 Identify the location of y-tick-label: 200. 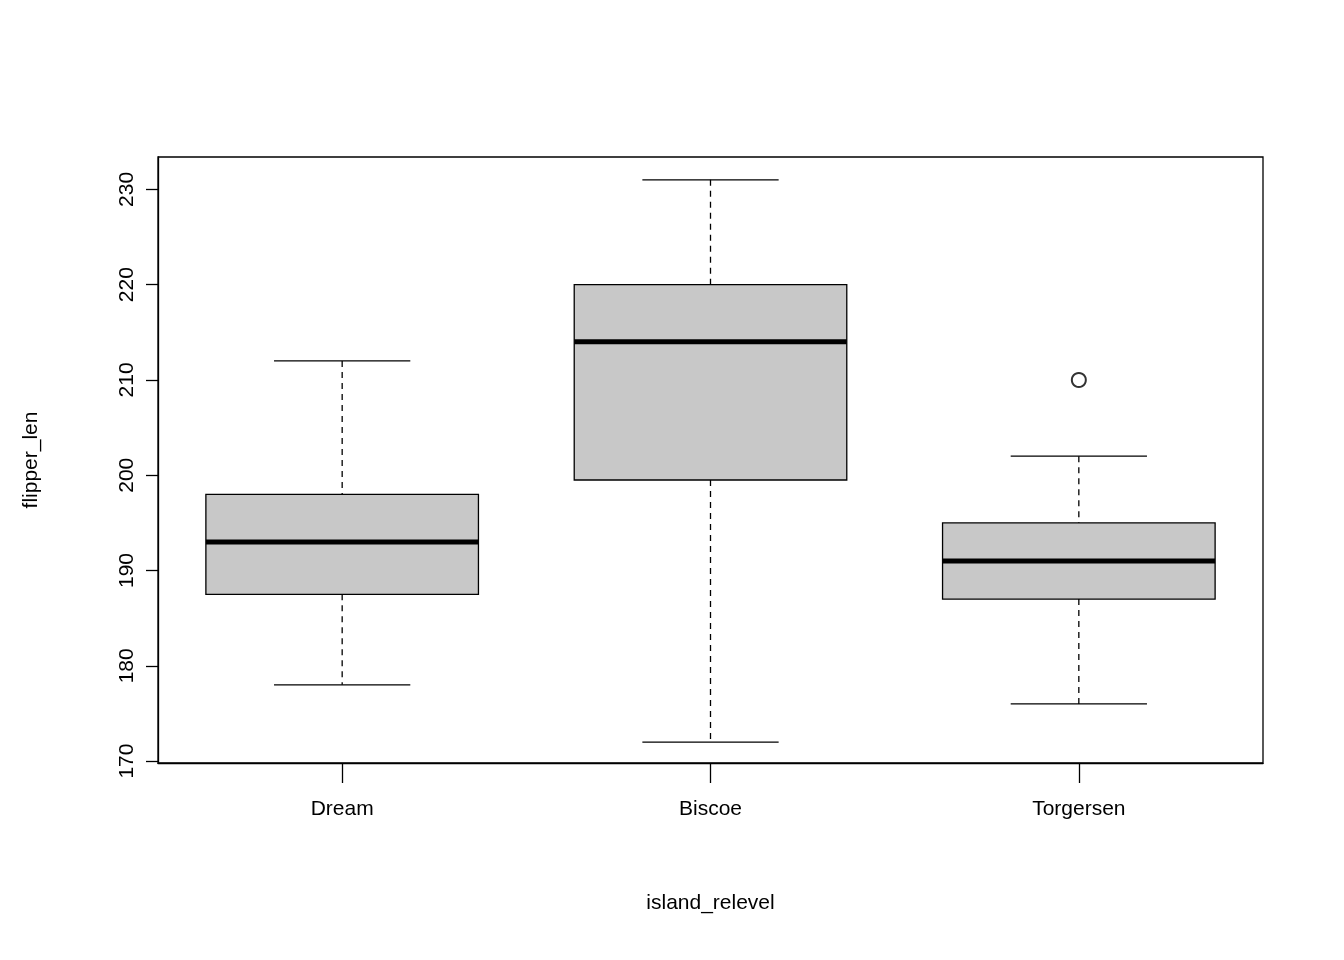
(125, 475).